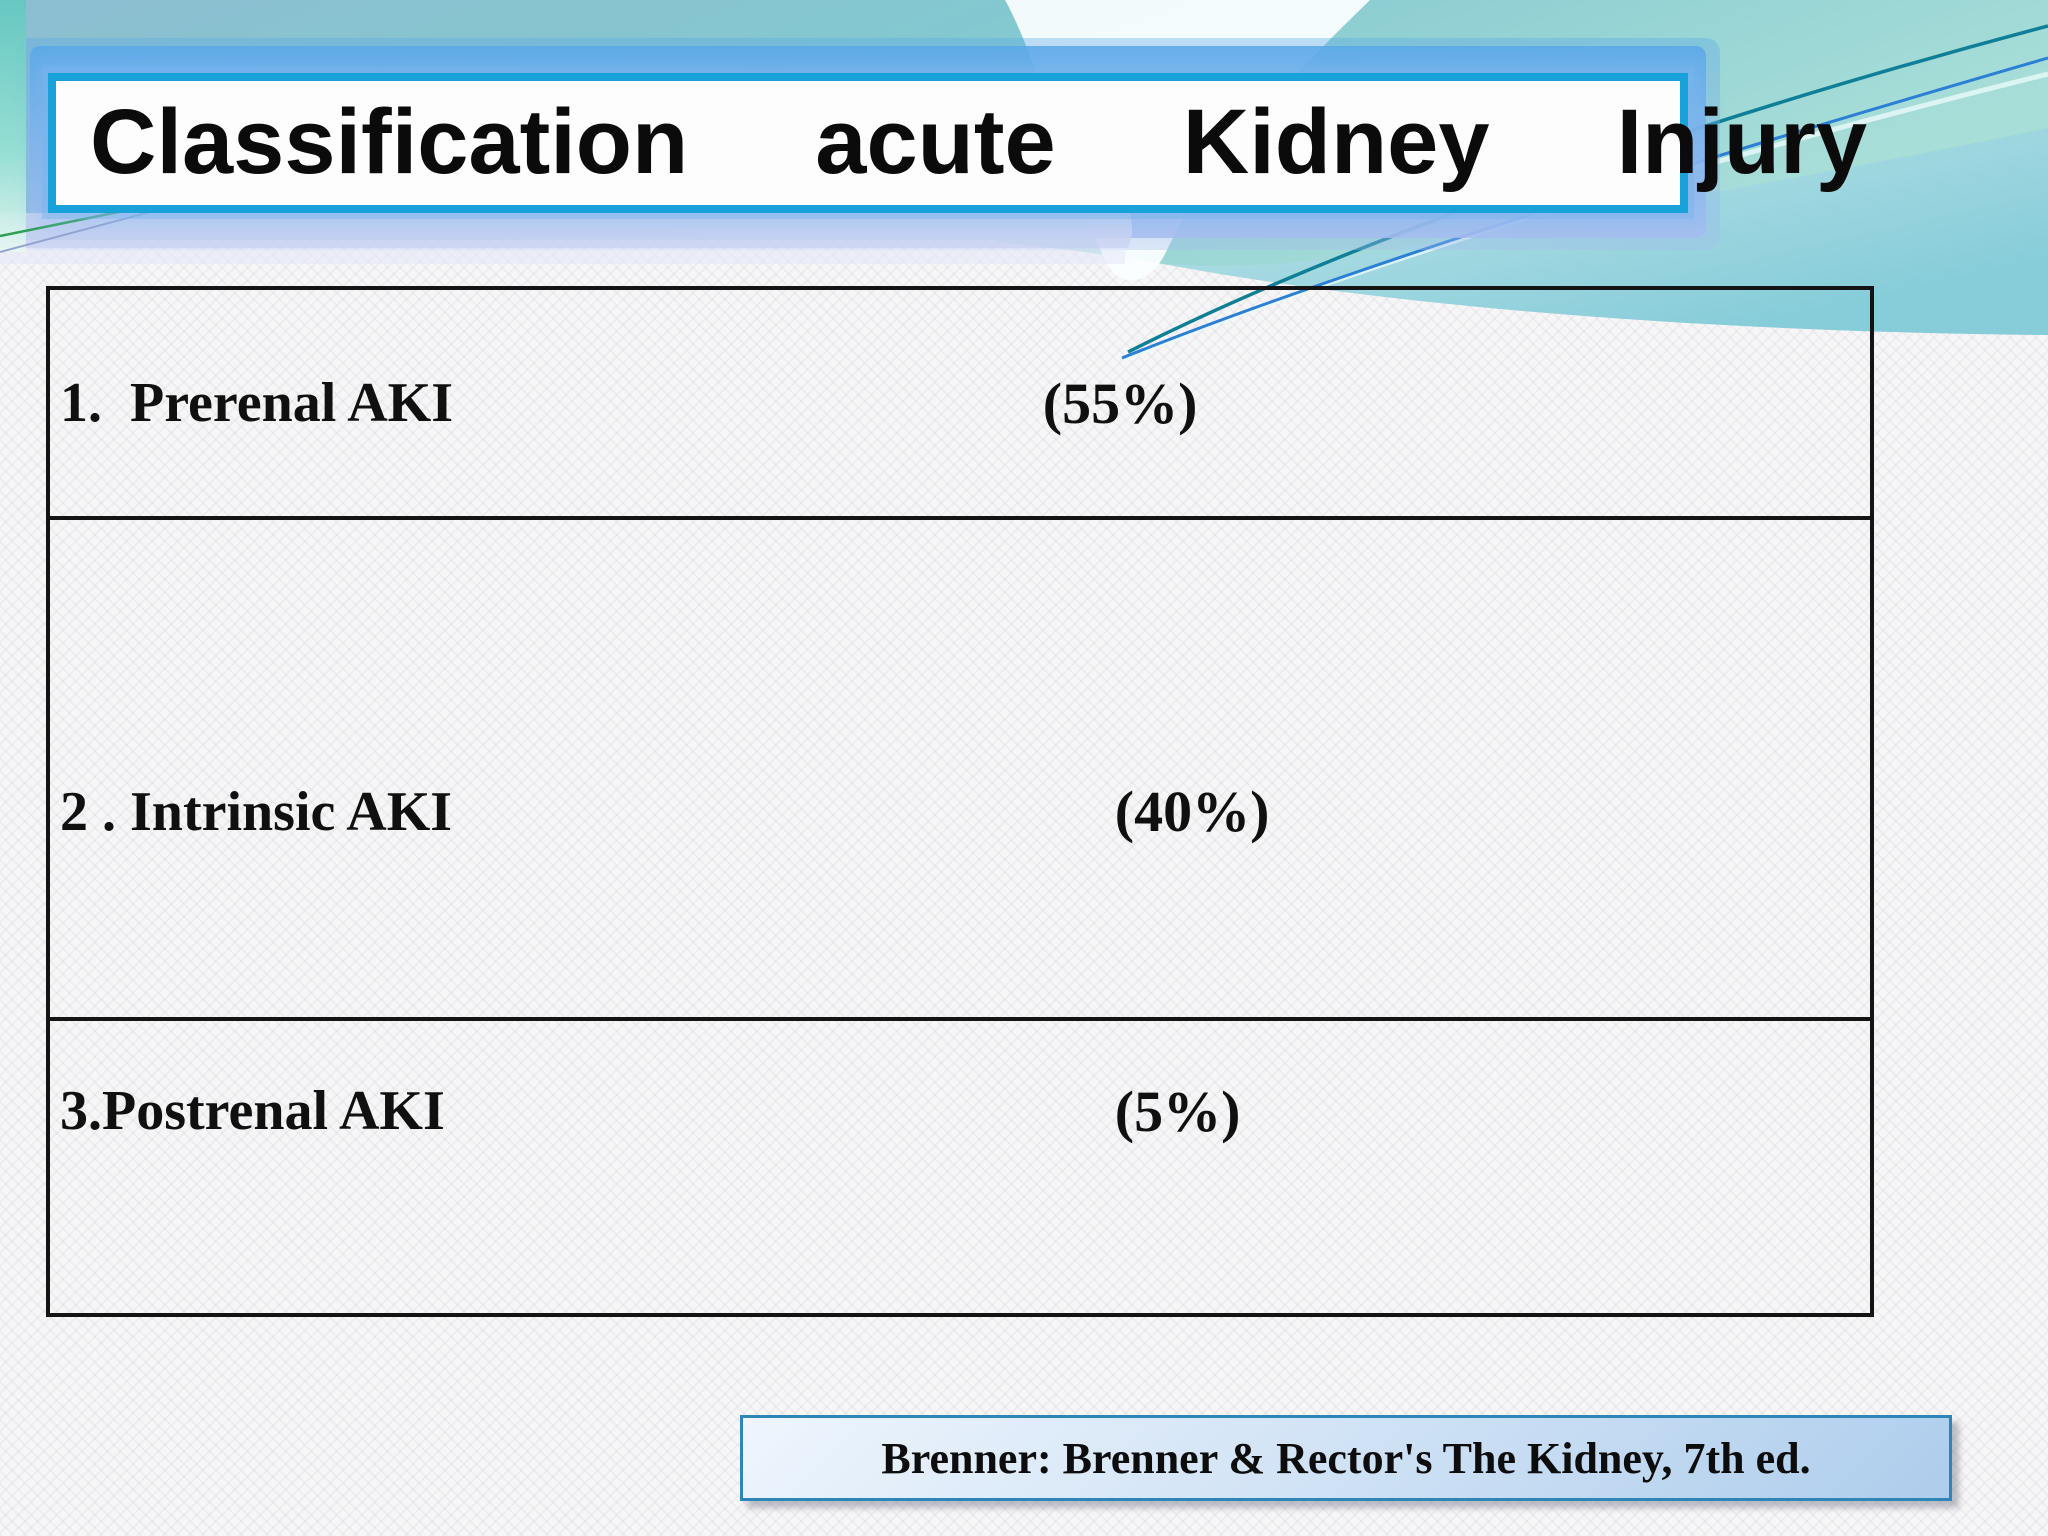 This screenshot has height=1536, width=2048. I want to click on row-label: 1. Prerenal AKI, so click(257, 403).